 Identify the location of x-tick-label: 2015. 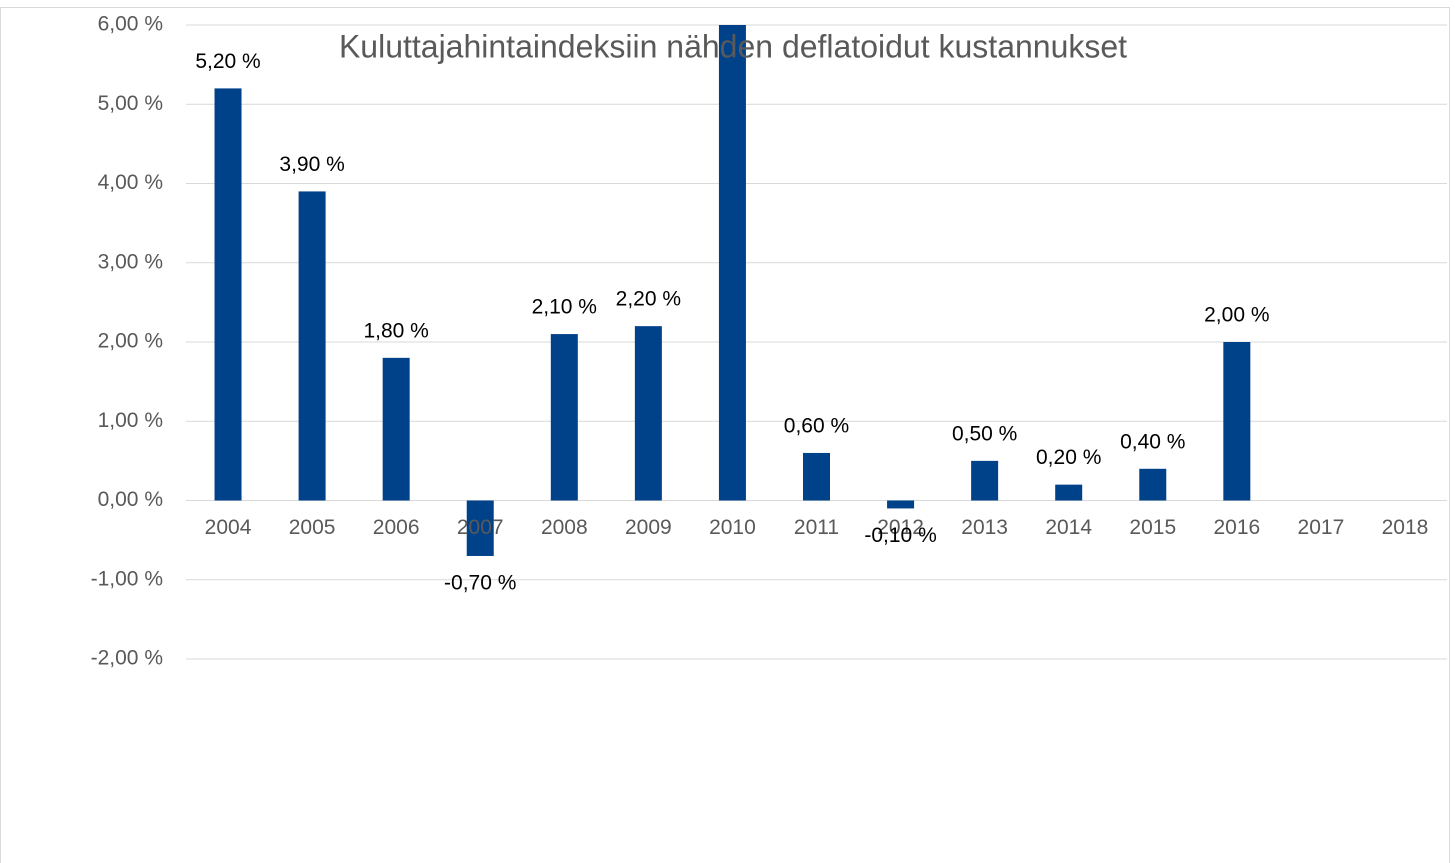
(1152, 527).